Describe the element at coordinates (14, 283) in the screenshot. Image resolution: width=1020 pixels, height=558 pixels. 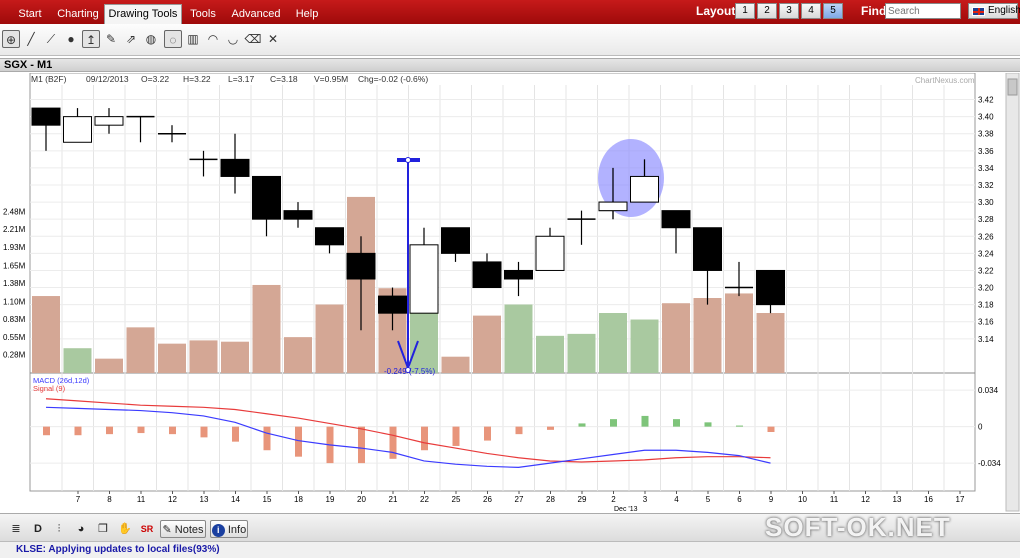
I see `volume-tick-label: 1.38M` at that location.